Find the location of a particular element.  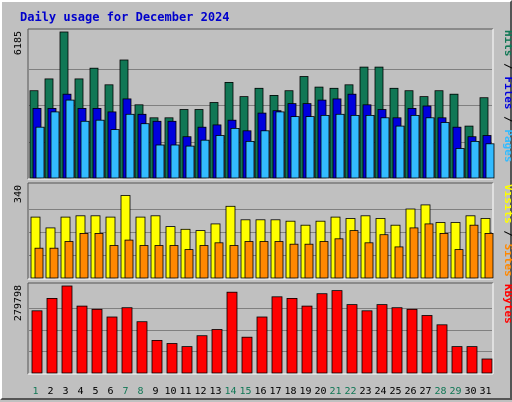

series-axis-title: Hits / Files / Pages is located at coordinates (507, 96).